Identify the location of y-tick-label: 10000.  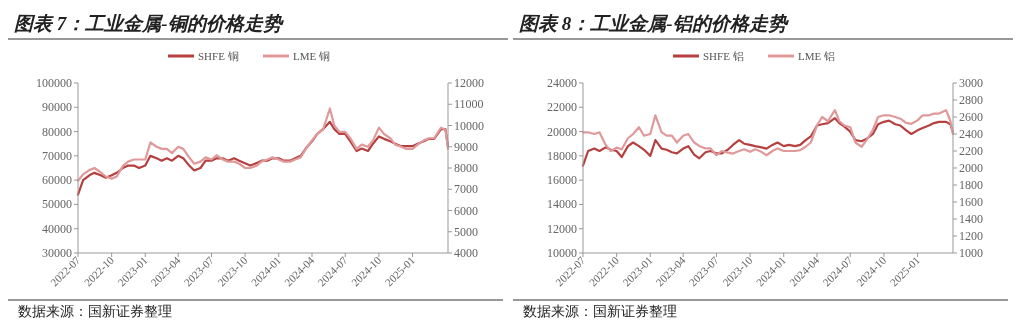
(562, 253).